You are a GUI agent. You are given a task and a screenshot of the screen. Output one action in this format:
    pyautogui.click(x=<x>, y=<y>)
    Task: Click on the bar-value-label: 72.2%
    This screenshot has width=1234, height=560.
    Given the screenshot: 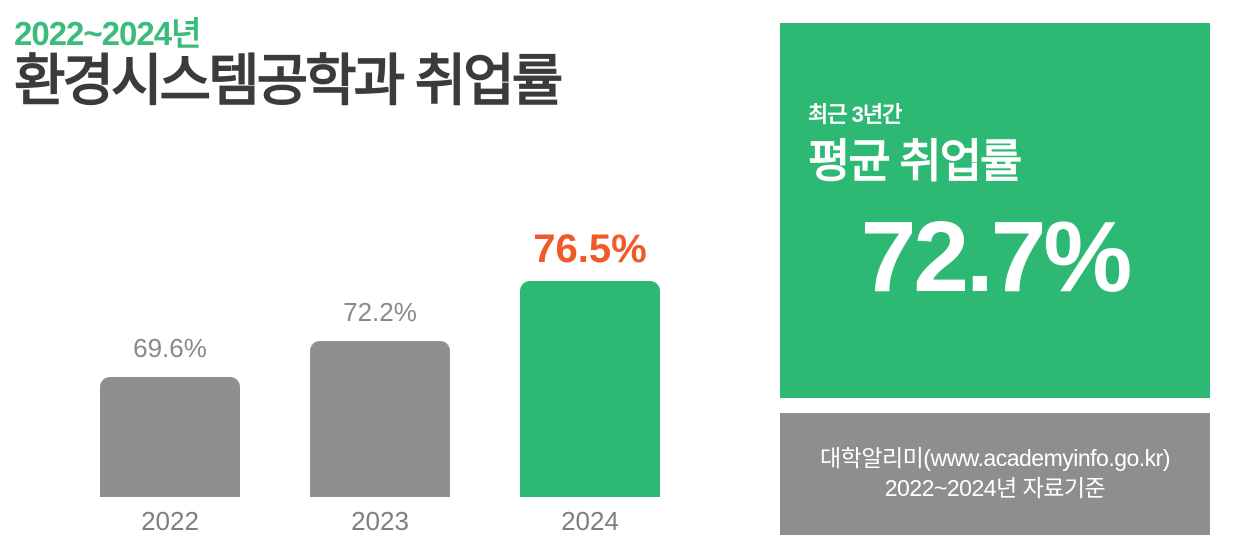 What is the action you would take?
    pyautogui.click(x=380, y=312)
    